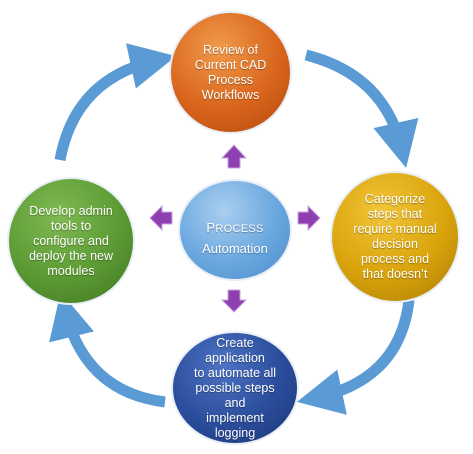 Image resolution: width=473 pixels, height=454 pixels. Describe the element at coordinates (235, 227) in the screenshot. I see `center-line1-text: PROCESS` at that location.